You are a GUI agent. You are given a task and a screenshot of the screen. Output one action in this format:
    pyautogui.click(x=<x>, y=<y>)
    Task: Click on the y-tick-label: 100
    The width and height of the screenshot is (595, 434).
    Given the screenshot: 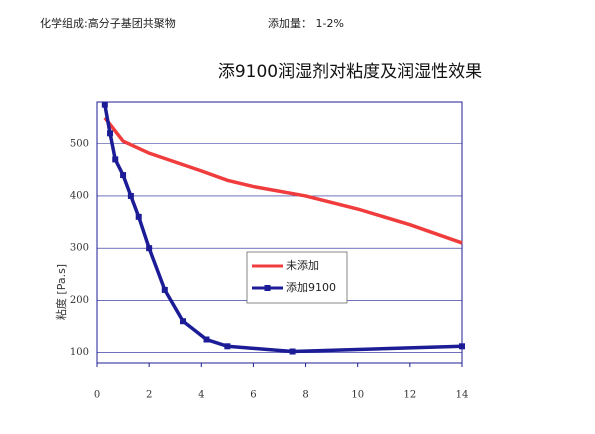 What is the action you would take?
    pyautogui.click(x=79, y=352)
    